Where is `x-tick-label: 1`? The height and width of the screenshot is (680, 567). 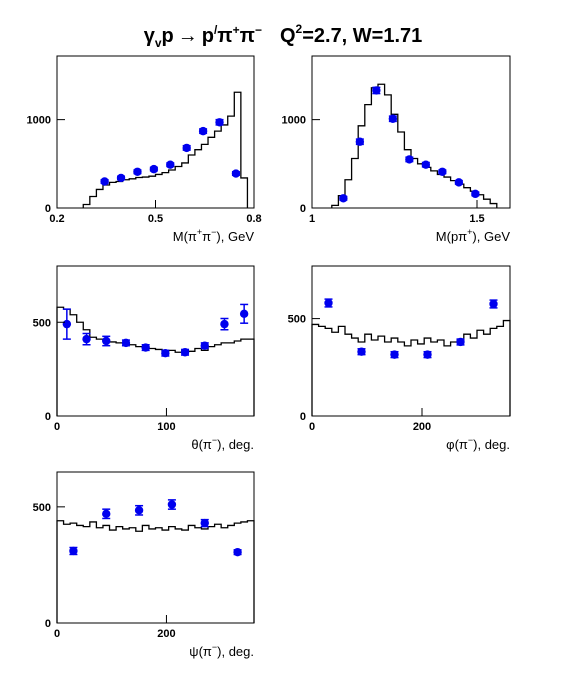
x-tick-label: 1 is located at coordinates (312, 219).